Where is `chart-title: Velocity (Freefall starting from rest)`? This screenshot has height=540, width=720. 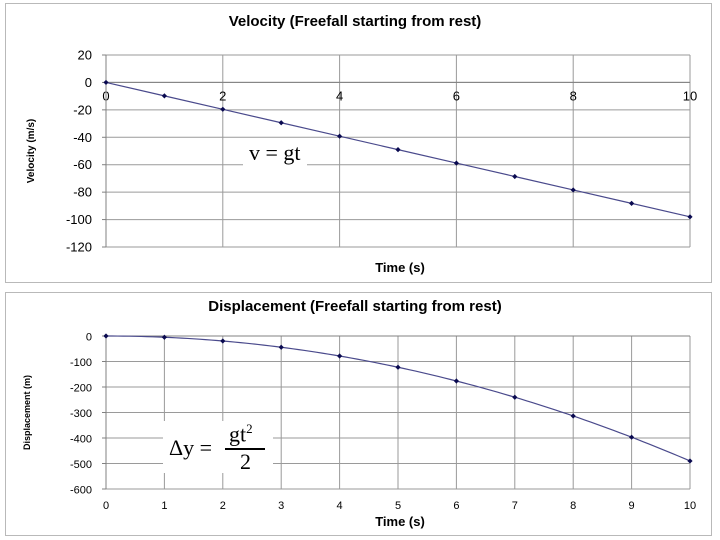
chart-title: Velocity (Freefall starting from rest) is located at coordinates (355, 21).